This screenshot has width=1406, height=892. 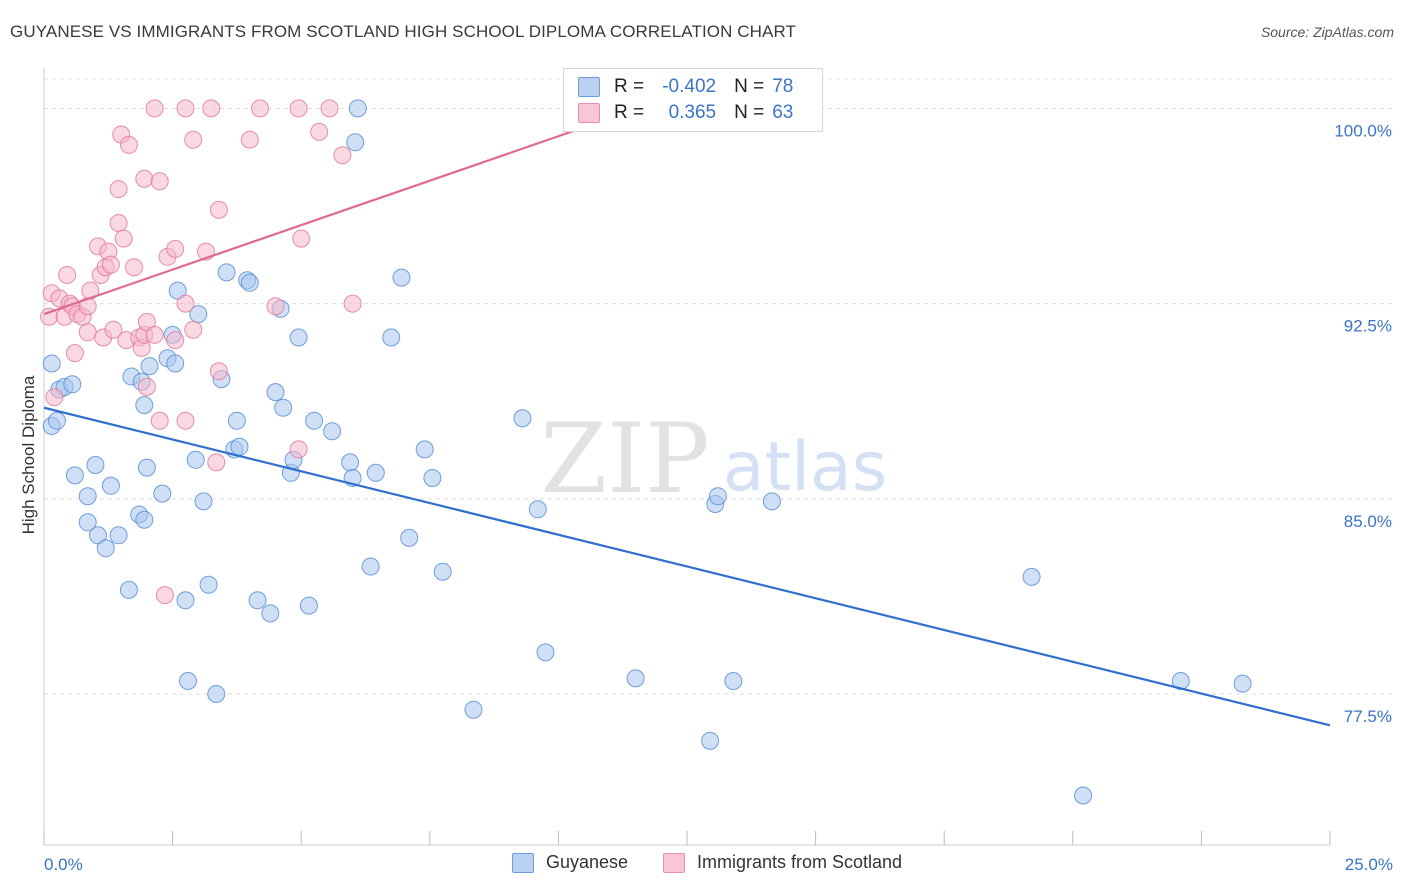 What do you see at coordinates (624, 459) in the screenshot?
I see `watermark-zip: ZIP` at bounding box center [624, 459].